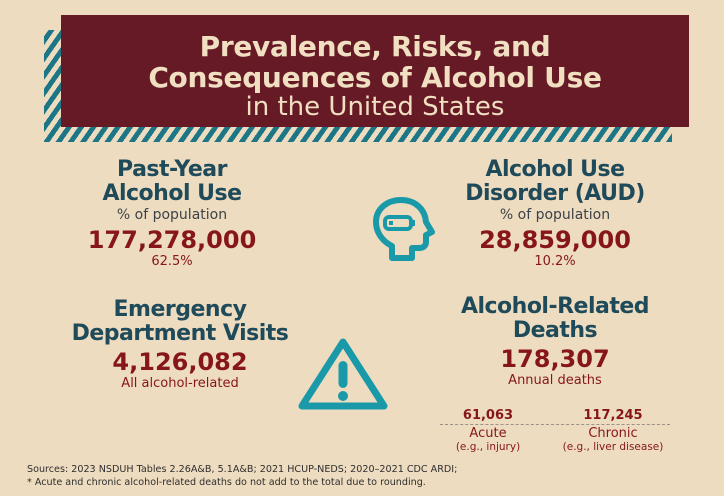  What do you see at coordinates (172, 261) in the screenshot?
I see `past-year-use-percent: 62.5%` at bounding box center [172, 261].